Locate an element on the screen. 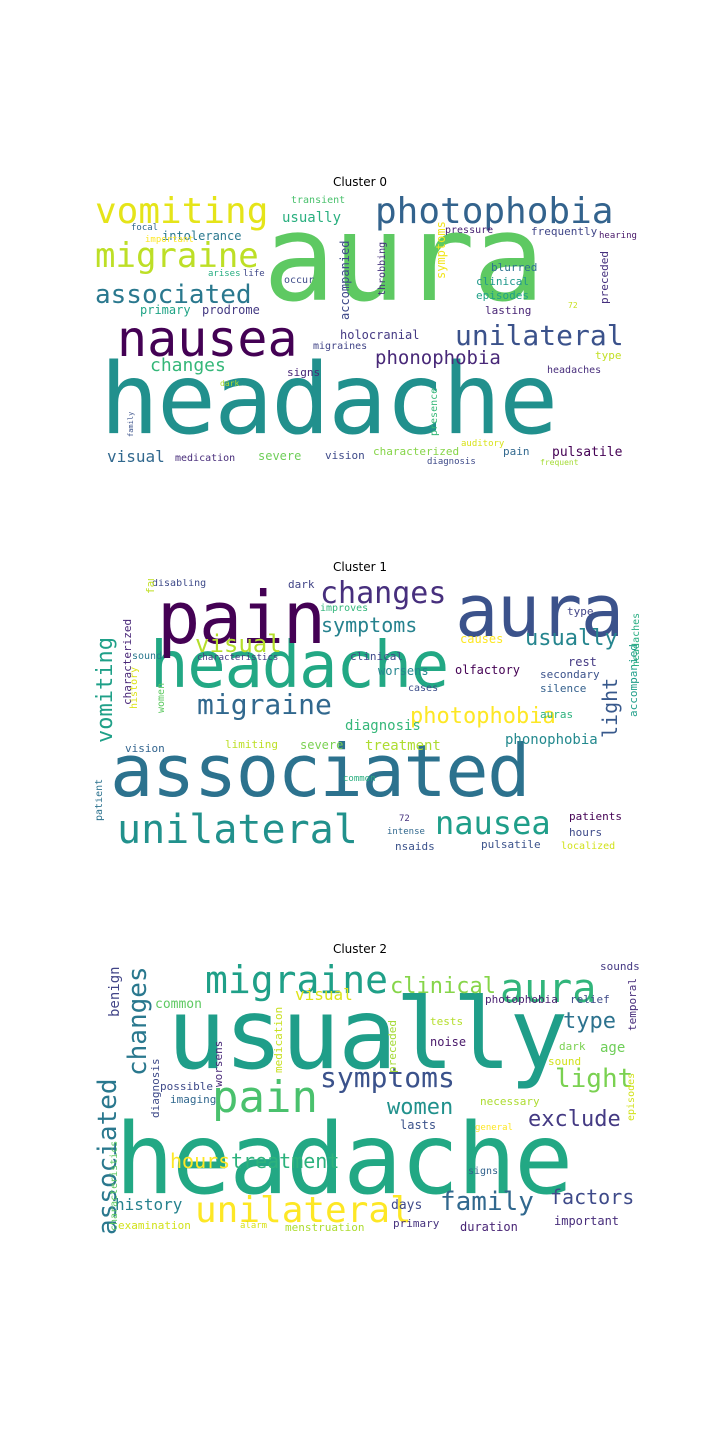 The width and height of the screenshot is (720, 1440). word: important is located at coordinates (587, 1221).